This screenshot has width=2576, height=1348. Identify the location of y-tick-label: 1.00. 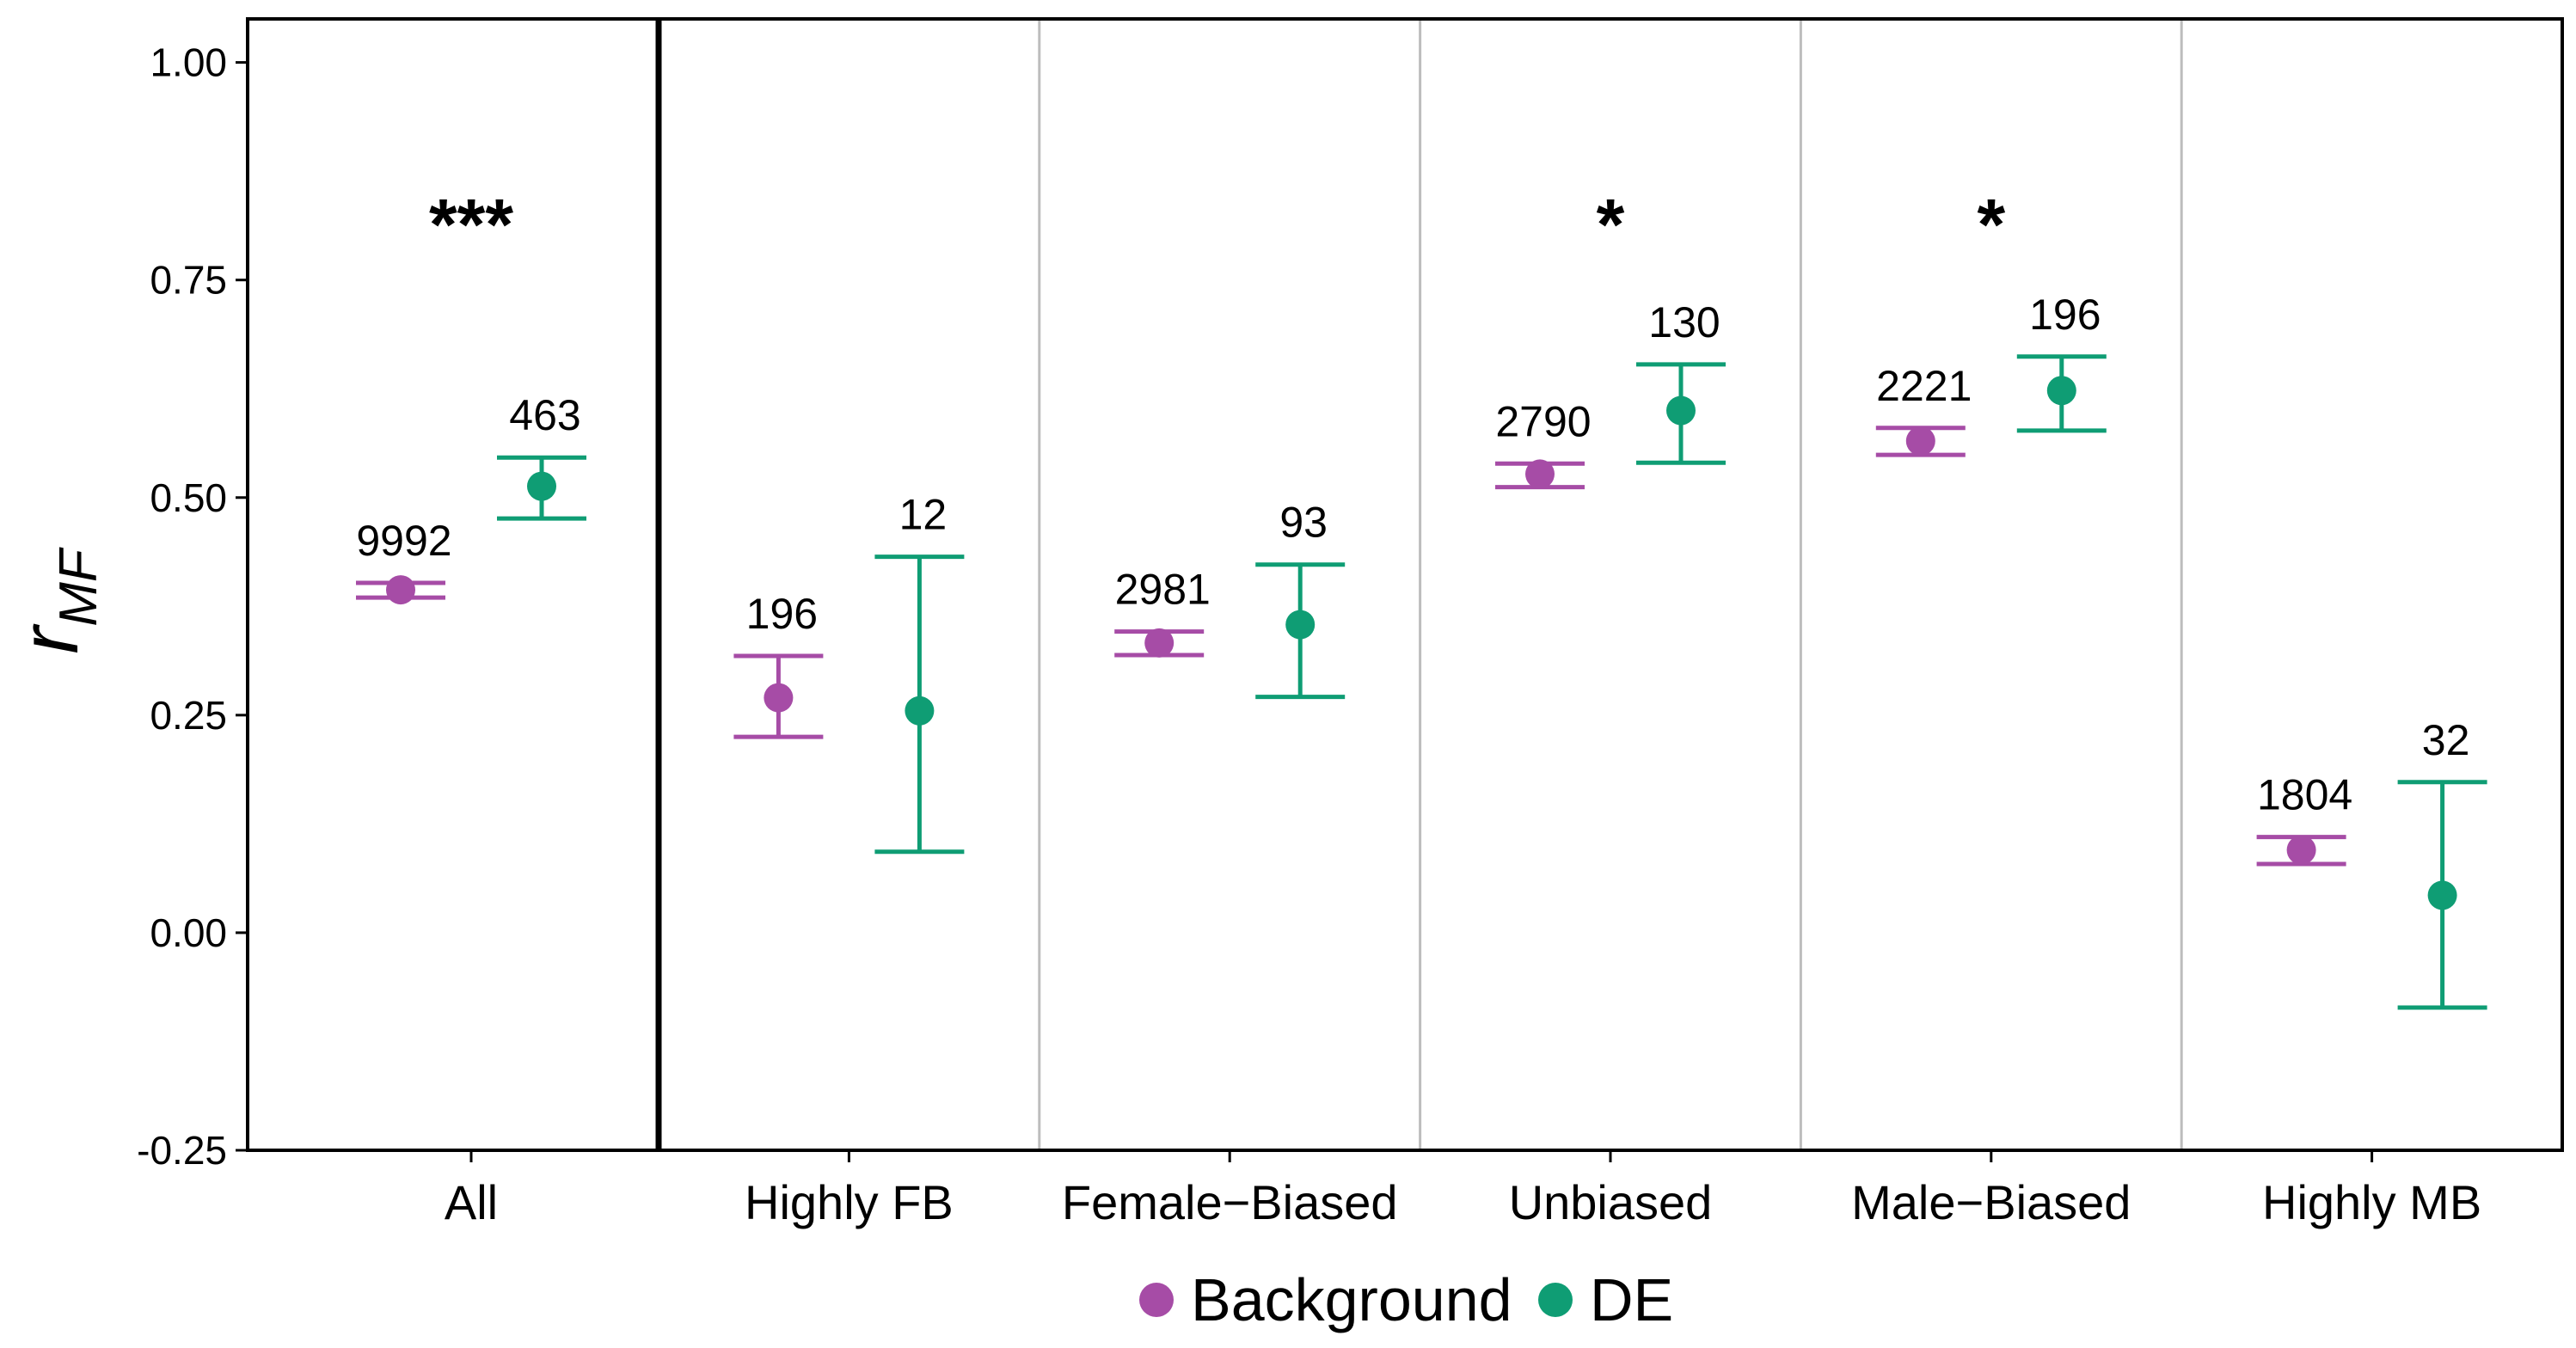
(189, 62).